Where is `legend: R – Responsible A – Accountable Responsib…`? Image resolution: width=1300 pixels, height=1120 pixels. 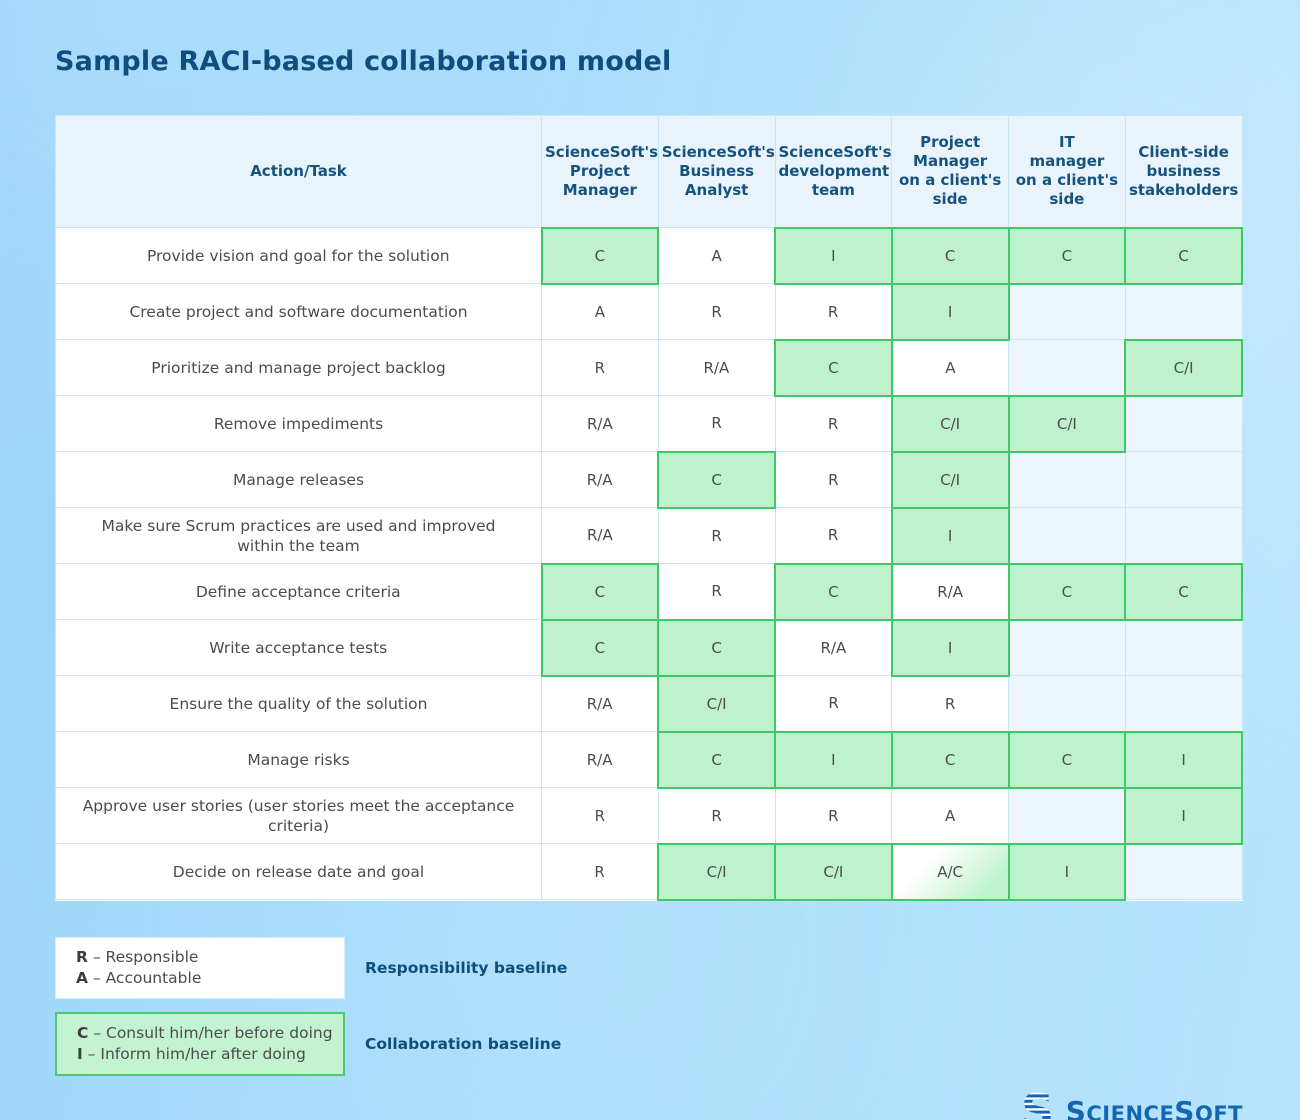 legend: R – Responsible A – Accountable Responsib… is located at coordinates (650, 1006).